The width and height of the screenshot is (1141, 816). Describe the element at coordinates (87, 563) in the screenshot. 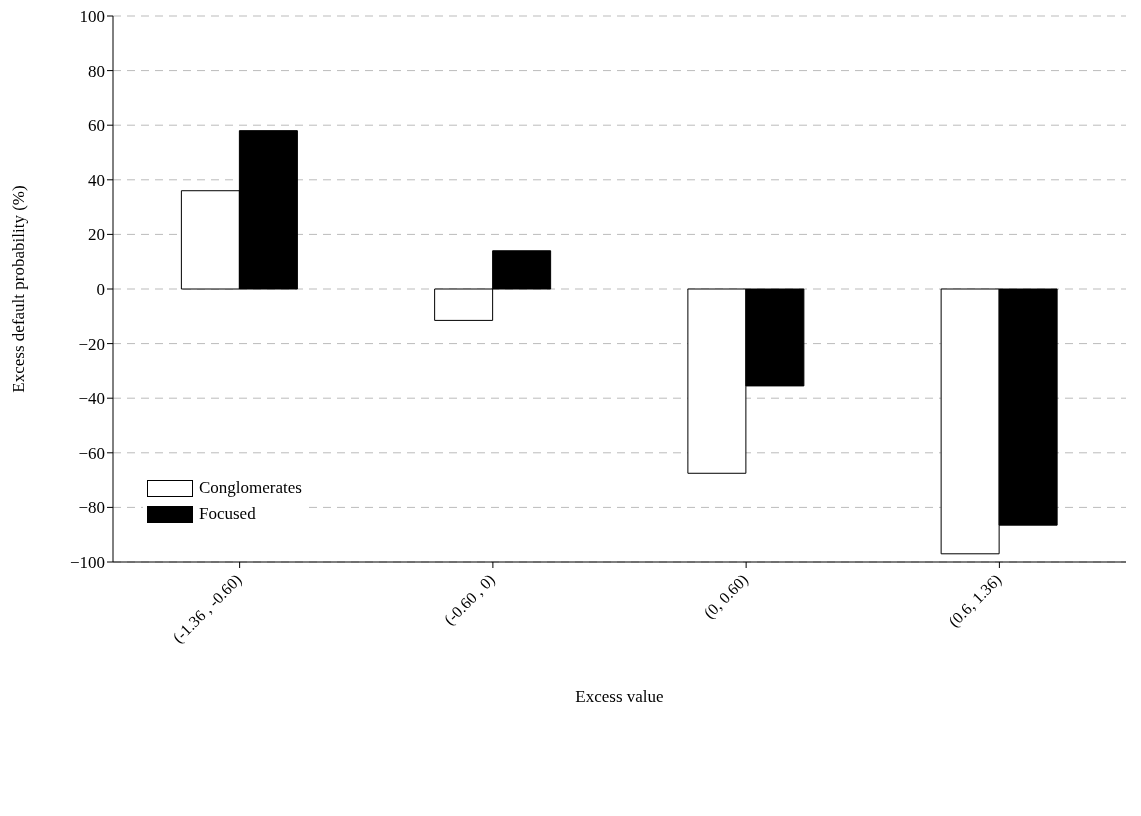

I see `y-tick-label: −100` at that location.